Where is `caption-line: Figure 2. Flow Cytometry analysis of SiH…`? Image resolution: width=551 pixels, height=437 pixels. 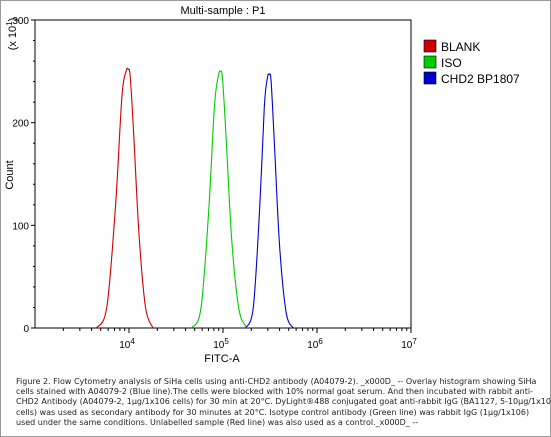
caption-line: Figure 2. Flow Cytometry analysis of SiH… is located at coordinates (276, 381).